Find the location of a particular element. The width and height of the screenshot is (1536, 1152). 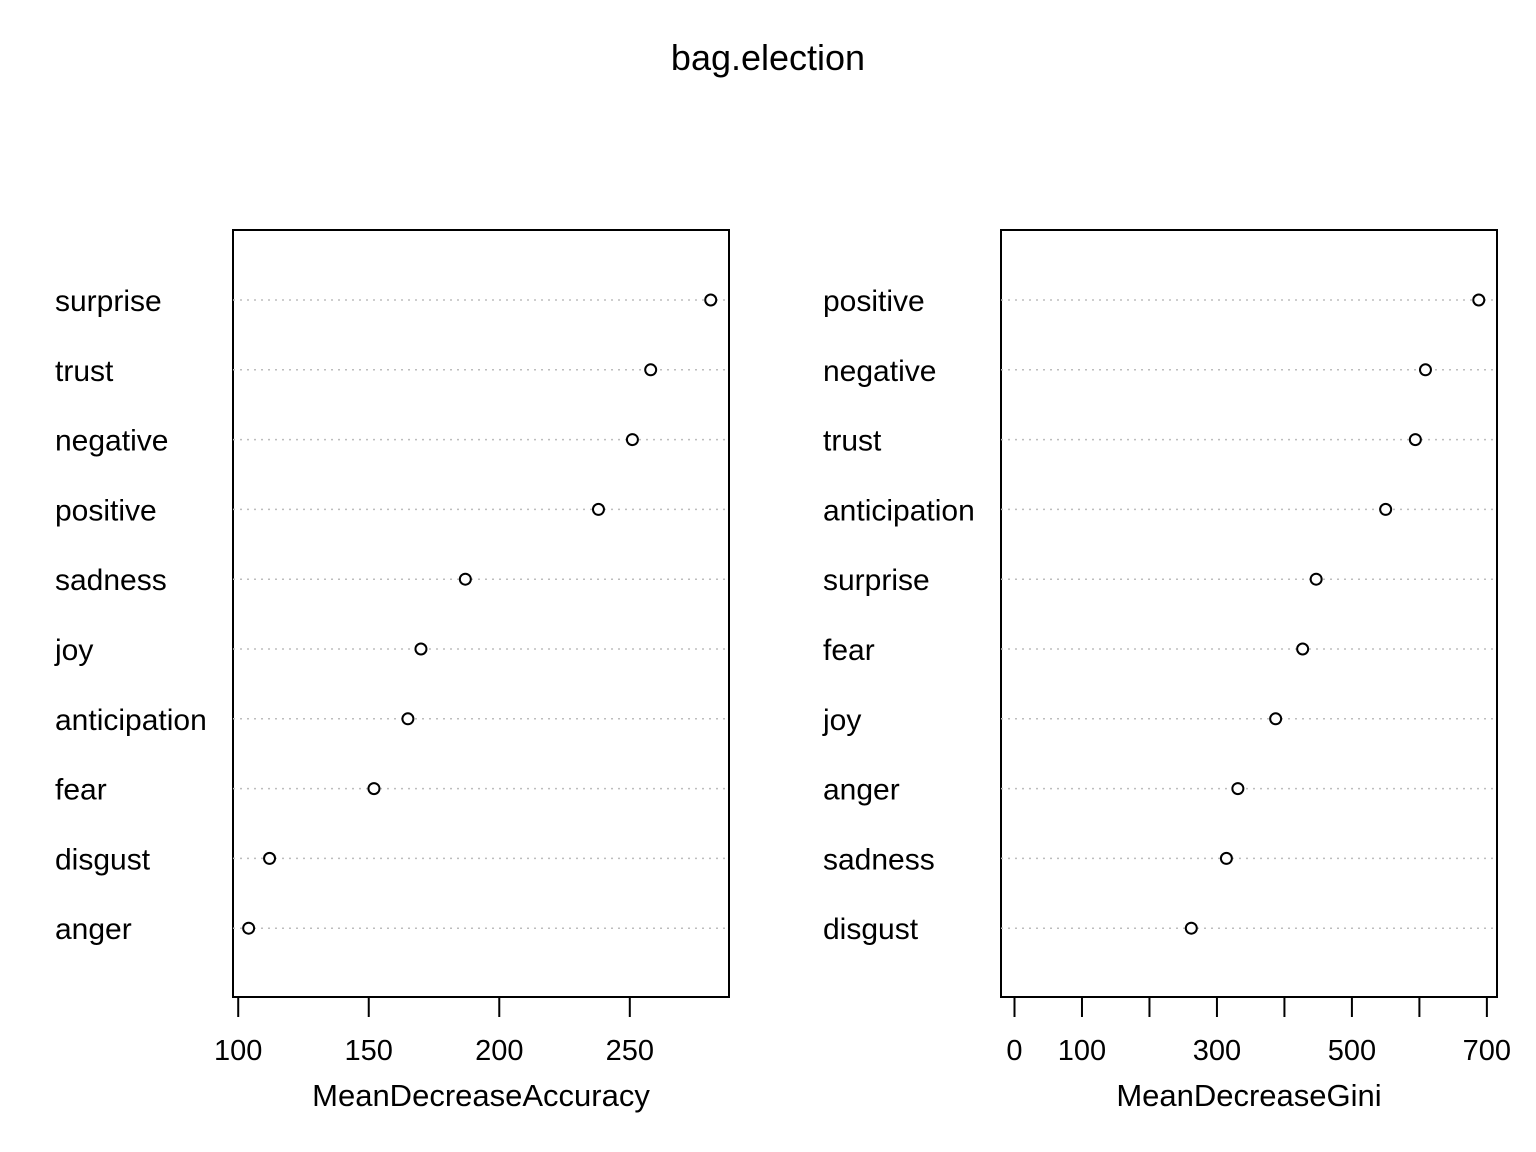

x-tick-label: 700 is located at coordinates (1487, 1051).